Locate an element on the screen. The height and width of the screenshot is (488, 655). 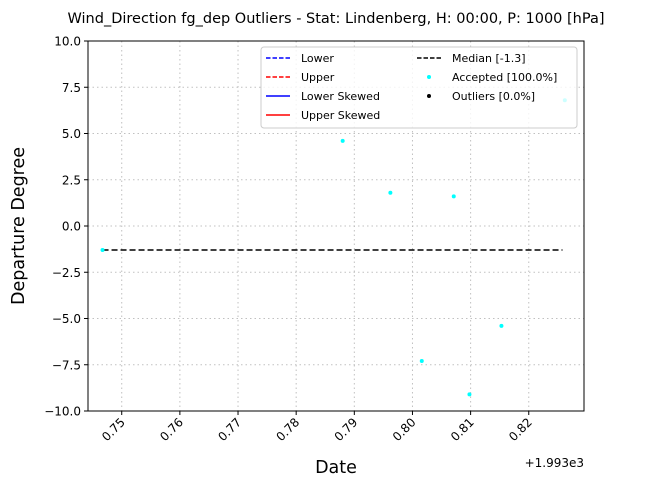
y-axis-label: Departure Degree is located at coordinates (19, 226).